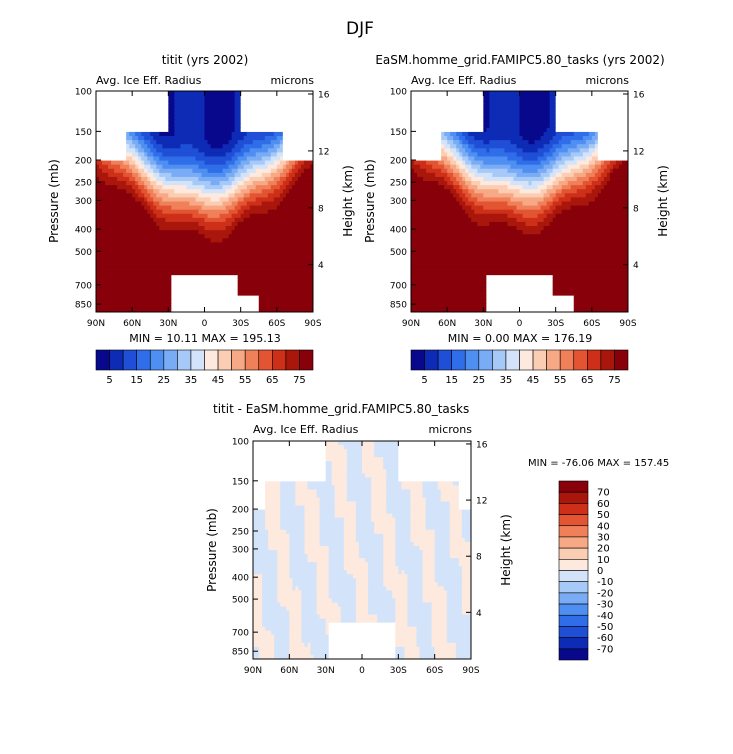 The image size is (733, 754). I want to click on panel-title: titit (yrs 2002), so click(205, 60).